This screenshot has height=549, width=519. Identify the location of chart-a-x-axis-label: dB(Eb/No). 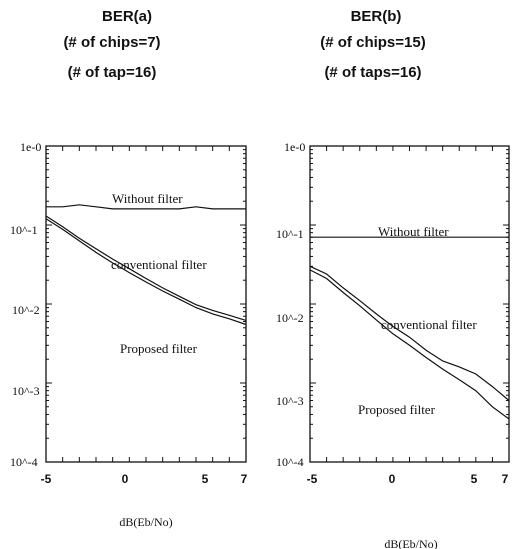
(145, 522).